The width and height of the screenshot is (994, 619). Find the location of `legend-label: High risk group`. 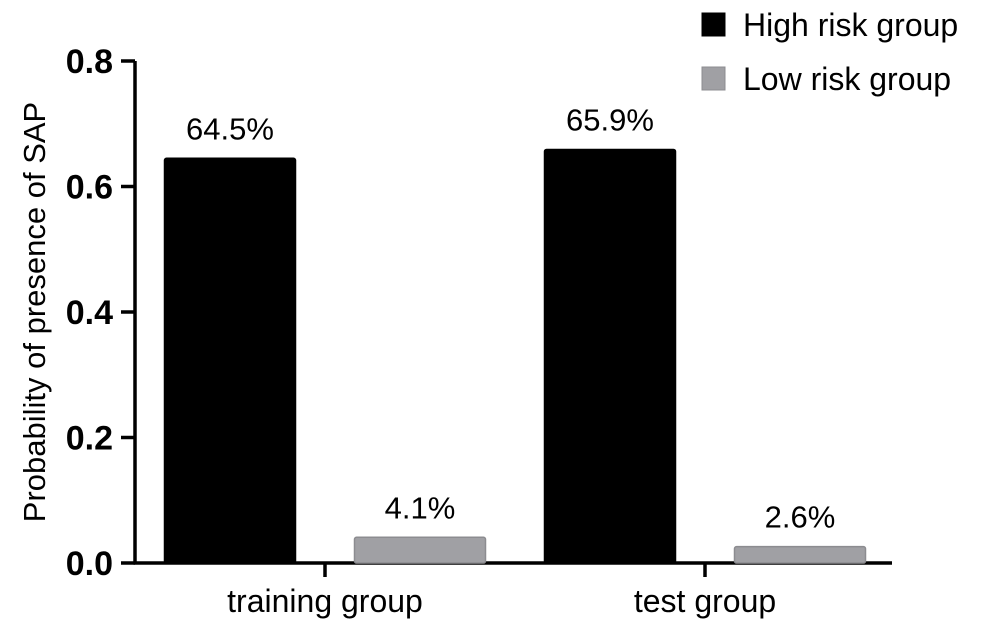

legend-label: High risk group is located at coordinates (850, 25).